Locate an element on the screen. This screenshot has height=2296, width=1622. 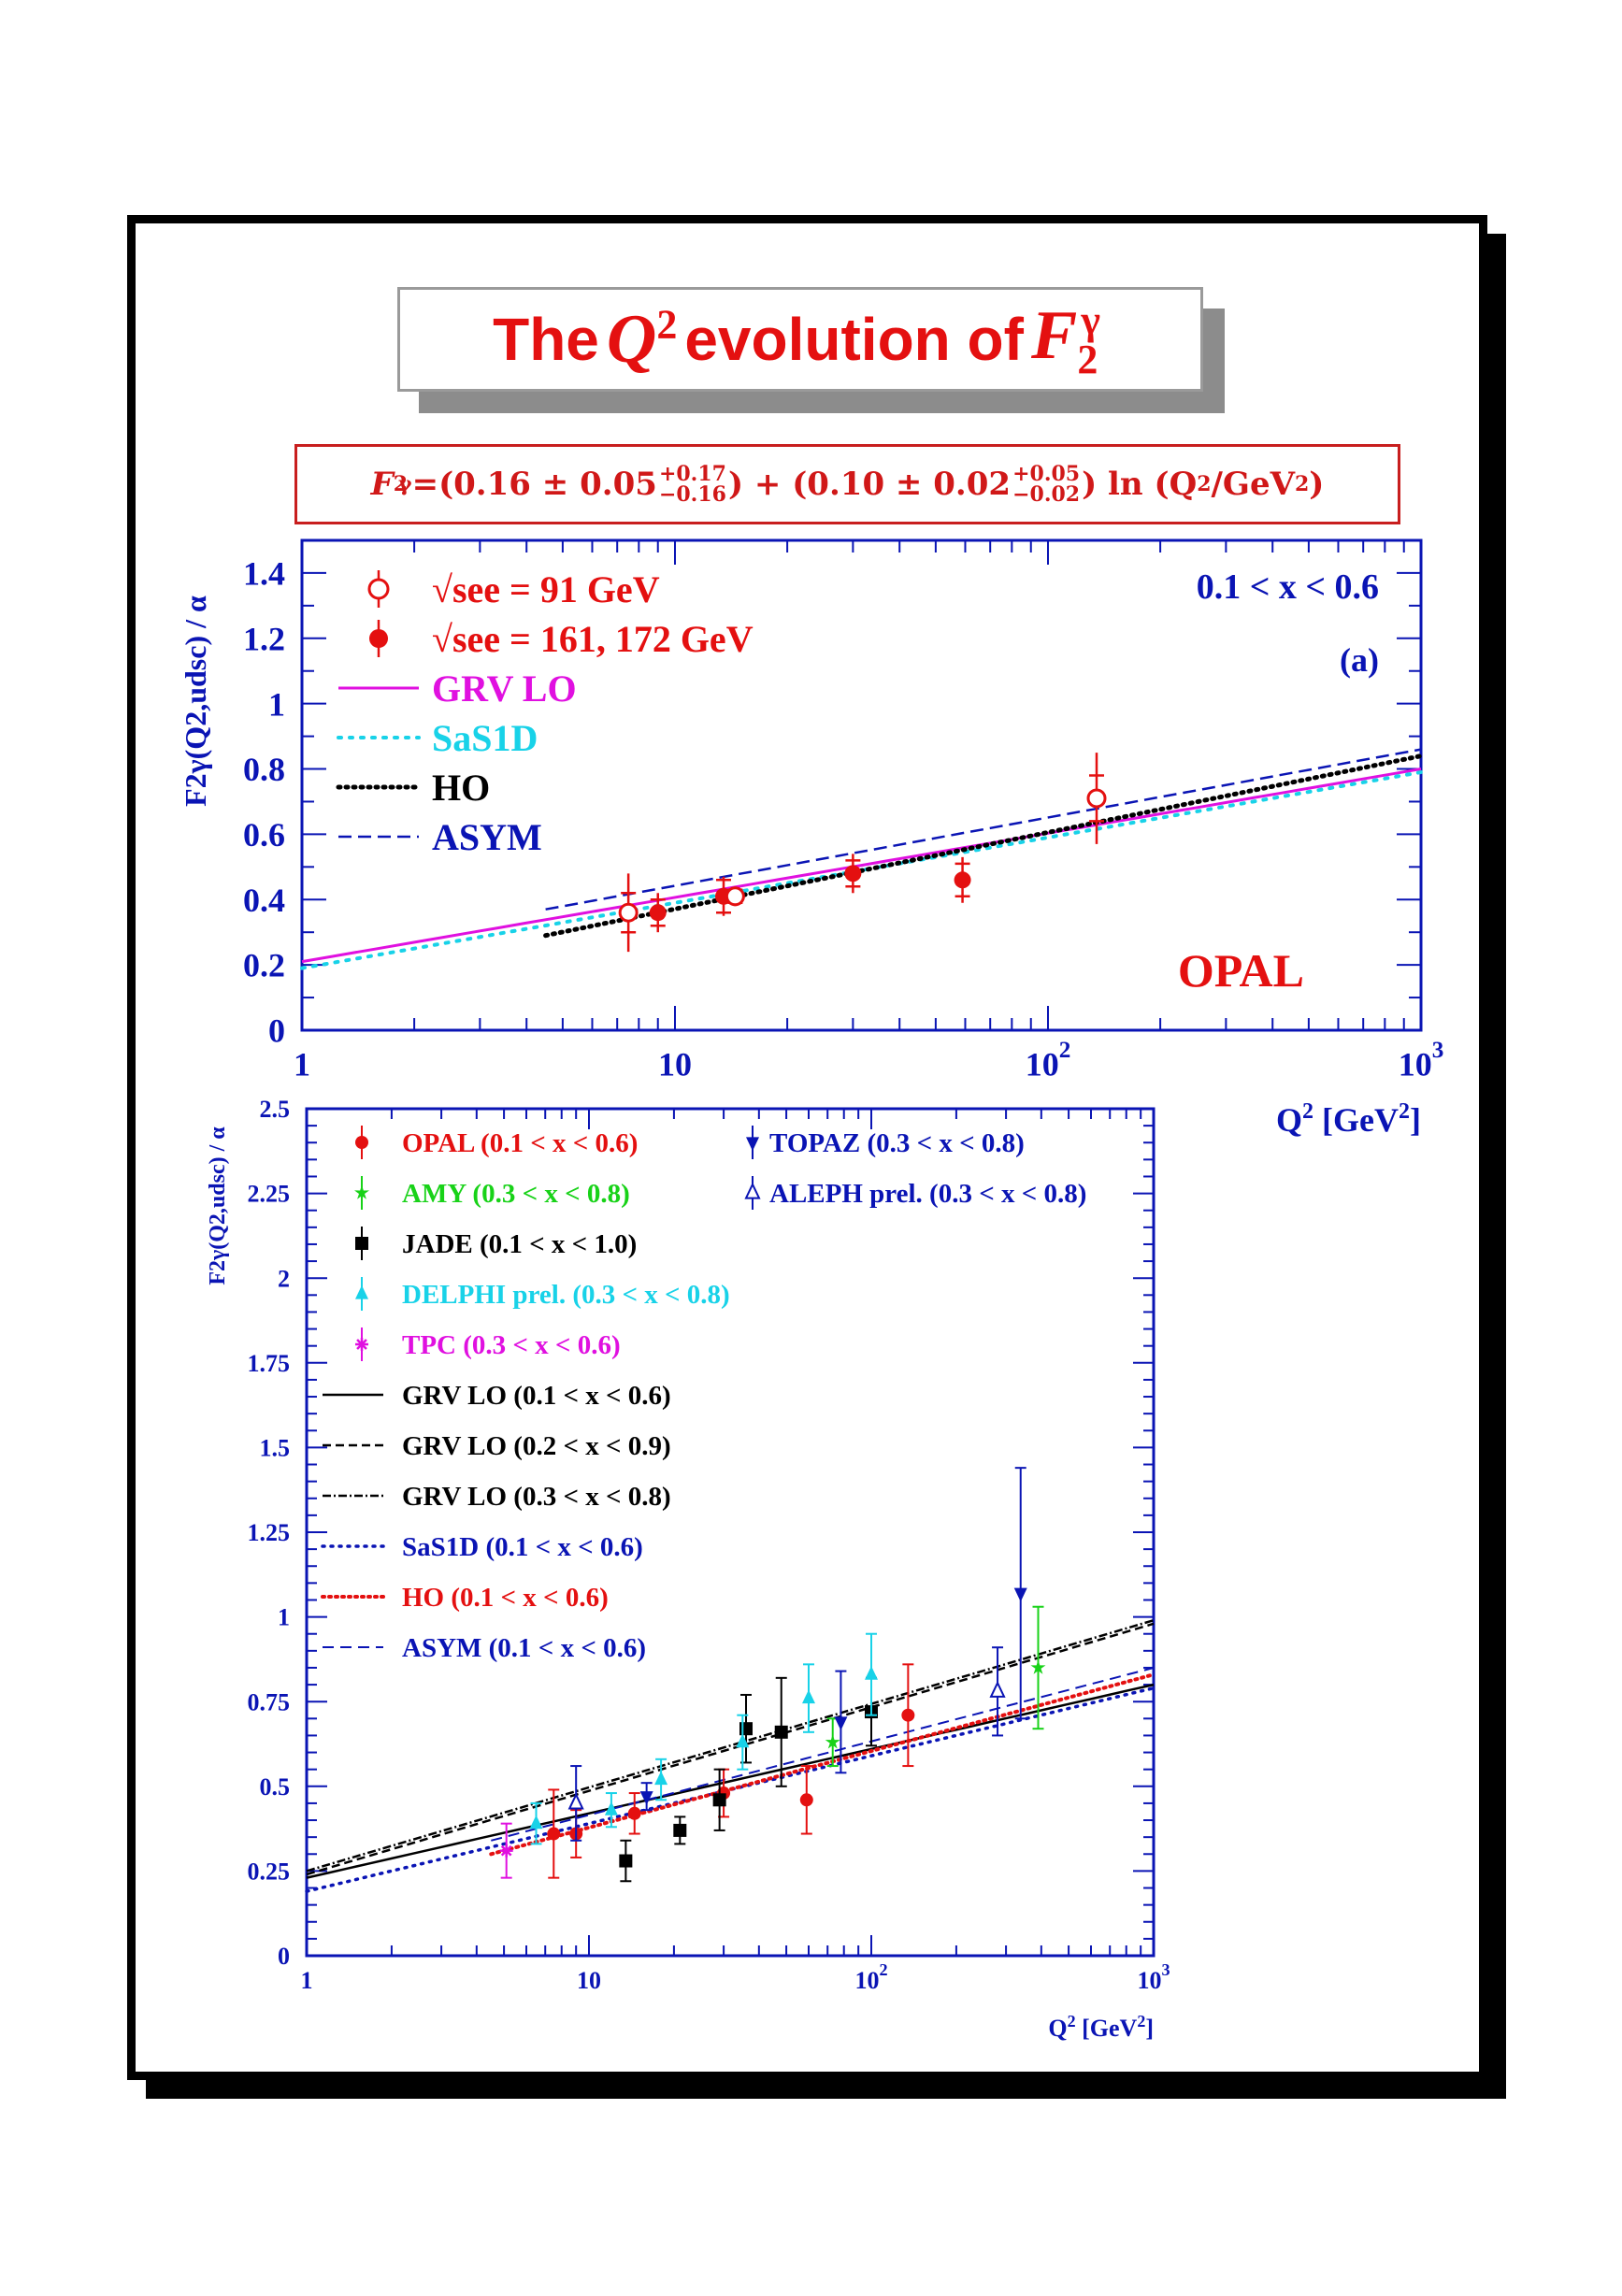
chart-b-x-tick-label: 10² is located at coordinates (870, 1977).